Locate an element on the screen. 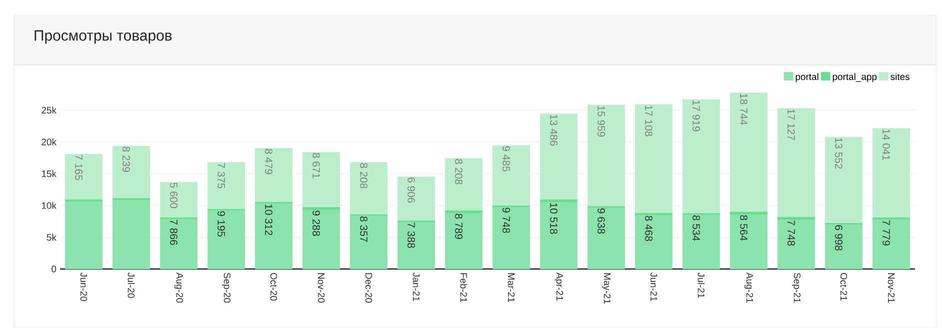 This screenshot has width=942, height=329. x-tick-label: Nov-21 is located at coordinates (891, 288).